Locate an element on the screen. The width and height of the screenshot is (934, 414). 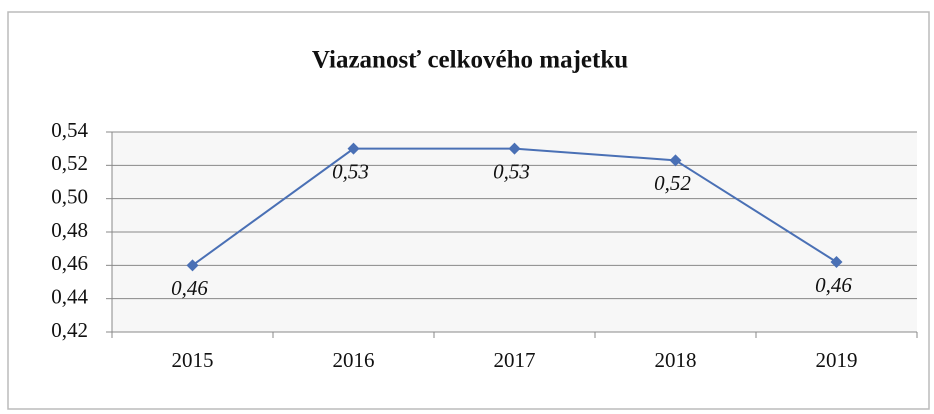
y-tick-label: 0,52 is located at coordinates (69, 163).